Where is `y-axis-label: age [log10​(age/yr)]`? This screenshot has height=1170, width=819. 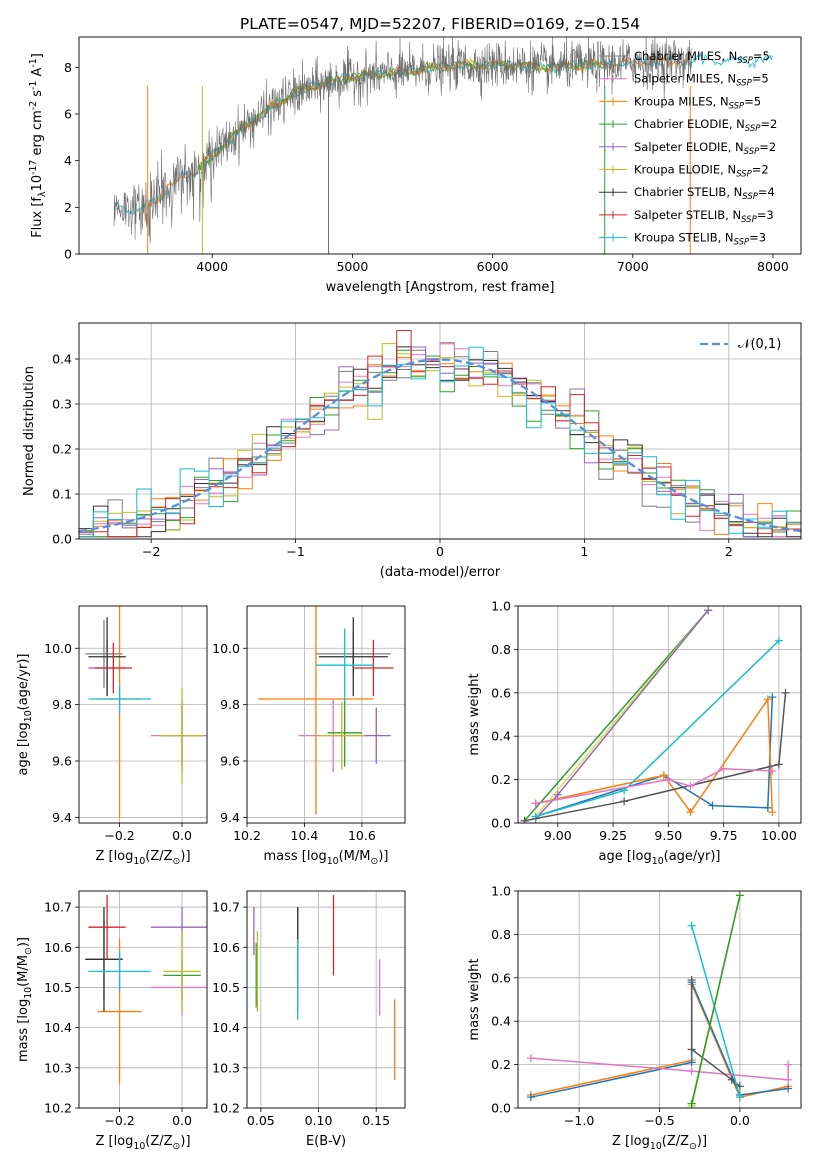 y-axis-label: age [log10​(age/yr)] is located at coordinates (25, 715).